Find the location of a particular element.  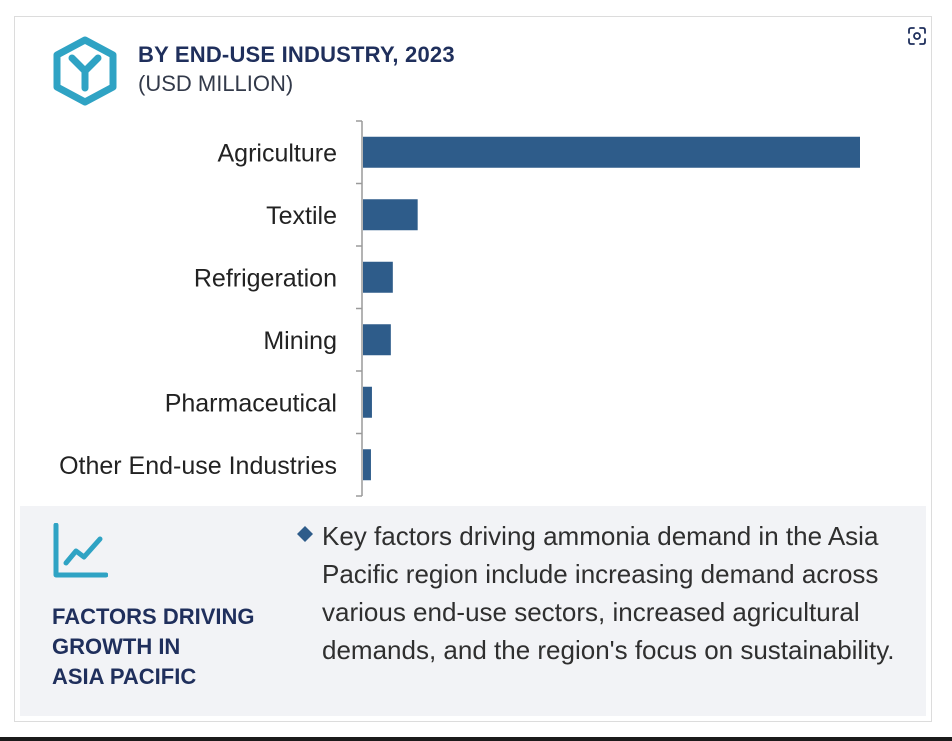

diamond-bullet-icon is located at coordinates (305, 534).